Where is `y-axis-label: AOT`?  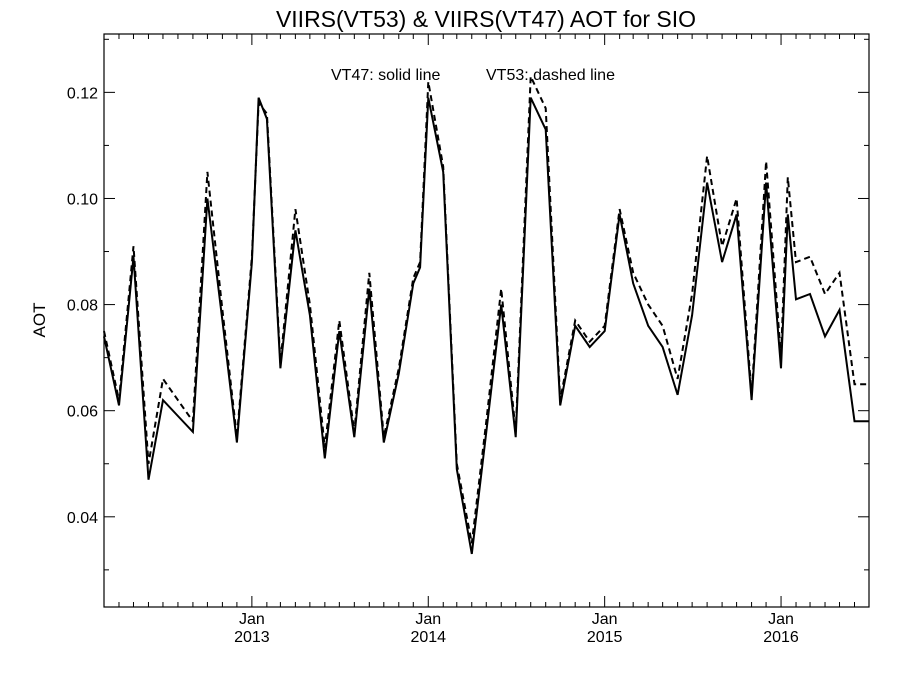 y-axis-label: AOT is located at coordinates (39, 320).